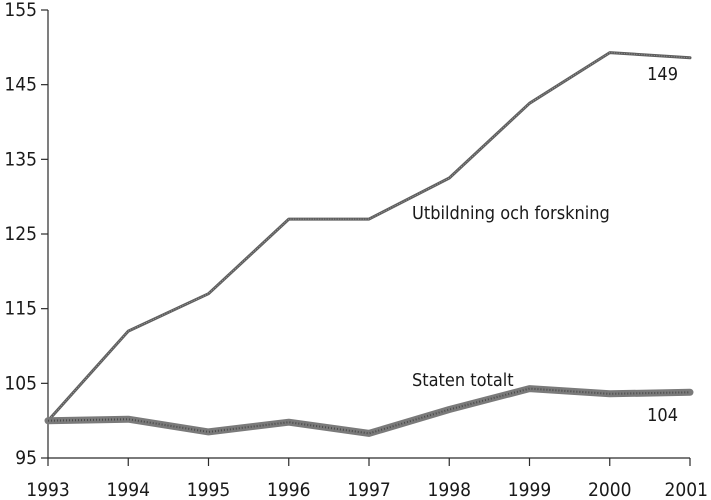  Describe the element at coordinates (450, 489) in the screenshot. I see `x-tick-label: 1998` at that location.